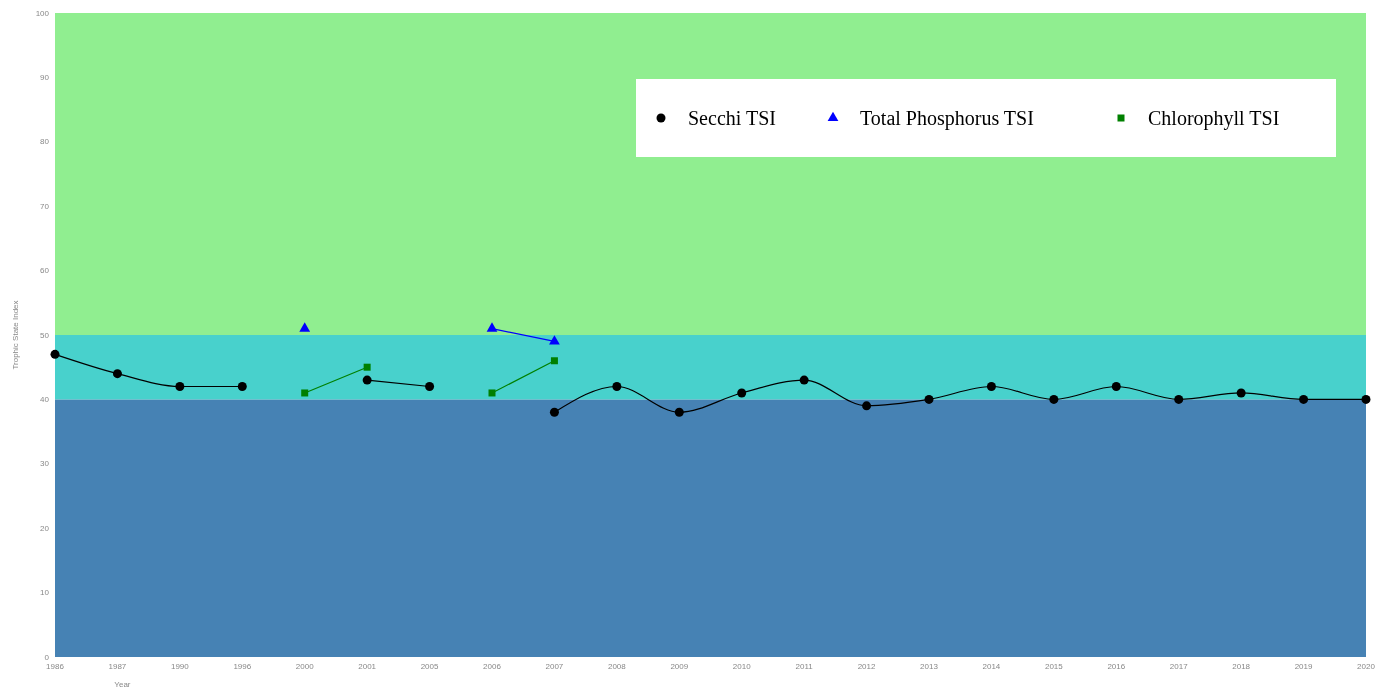 The image size is (1377, 689). Describe the element at coordinates (45, 206) in the screenshot. I see `y-tick-label: 70` at that location.